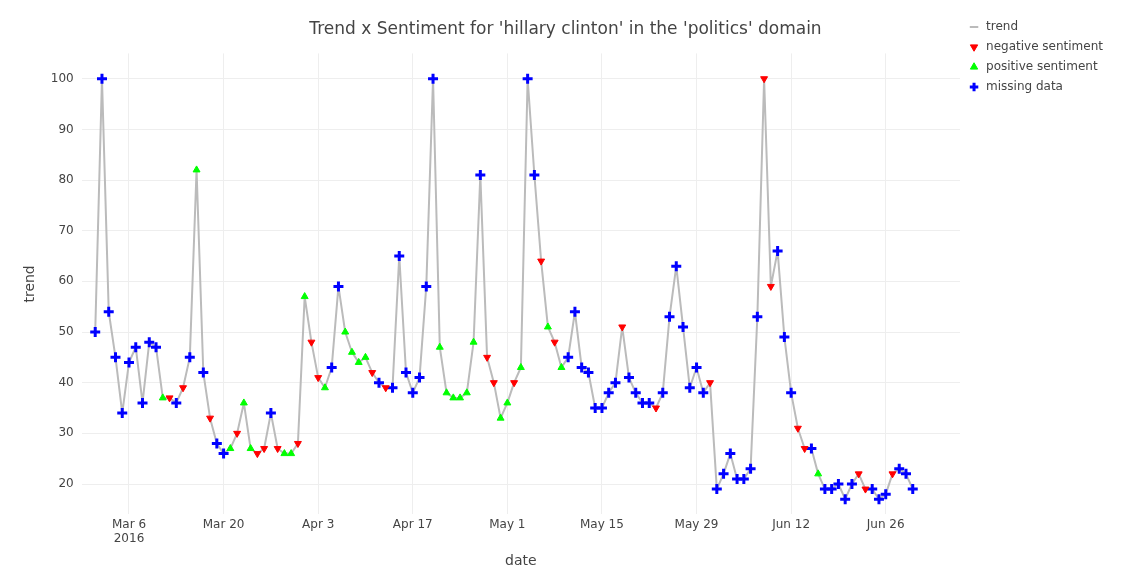 The width and height of the screenshot is (1141, 587). Describe the element at coordinates (318, 523) in the screenshot. I see `x-tick-label: Apr 3` at that location.